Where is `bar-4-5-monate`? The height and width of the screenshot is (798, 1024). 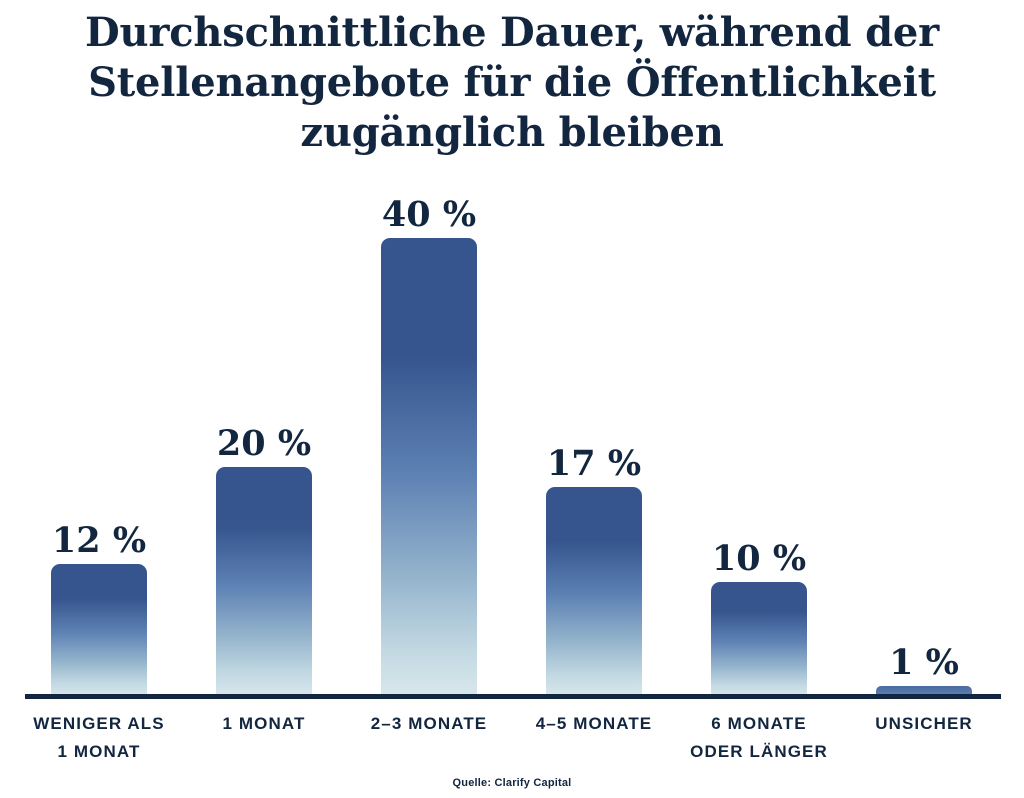
bar-4-5-monate is located at coordinates (594, 591).